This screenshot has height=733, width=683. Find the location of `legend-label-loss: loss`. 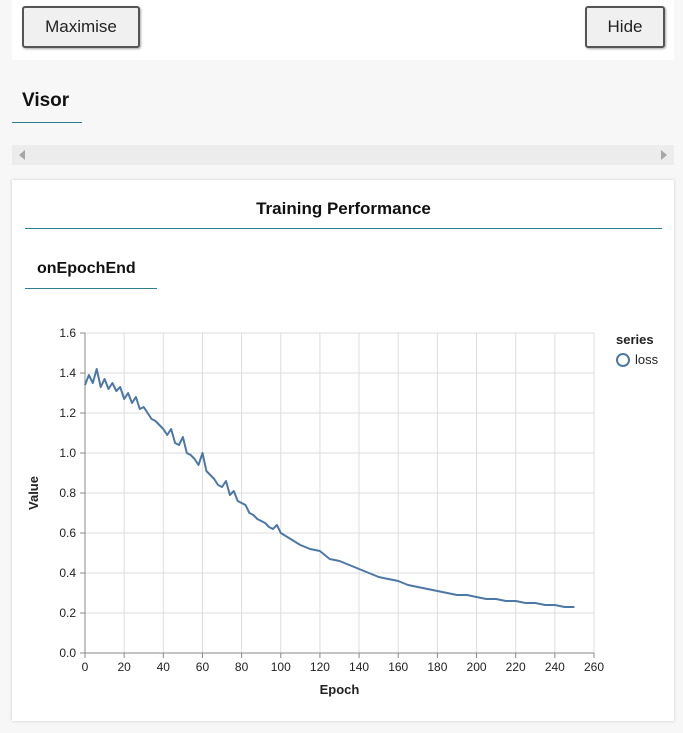

legend-label-loss: loss is located at coordinates (647, 359).